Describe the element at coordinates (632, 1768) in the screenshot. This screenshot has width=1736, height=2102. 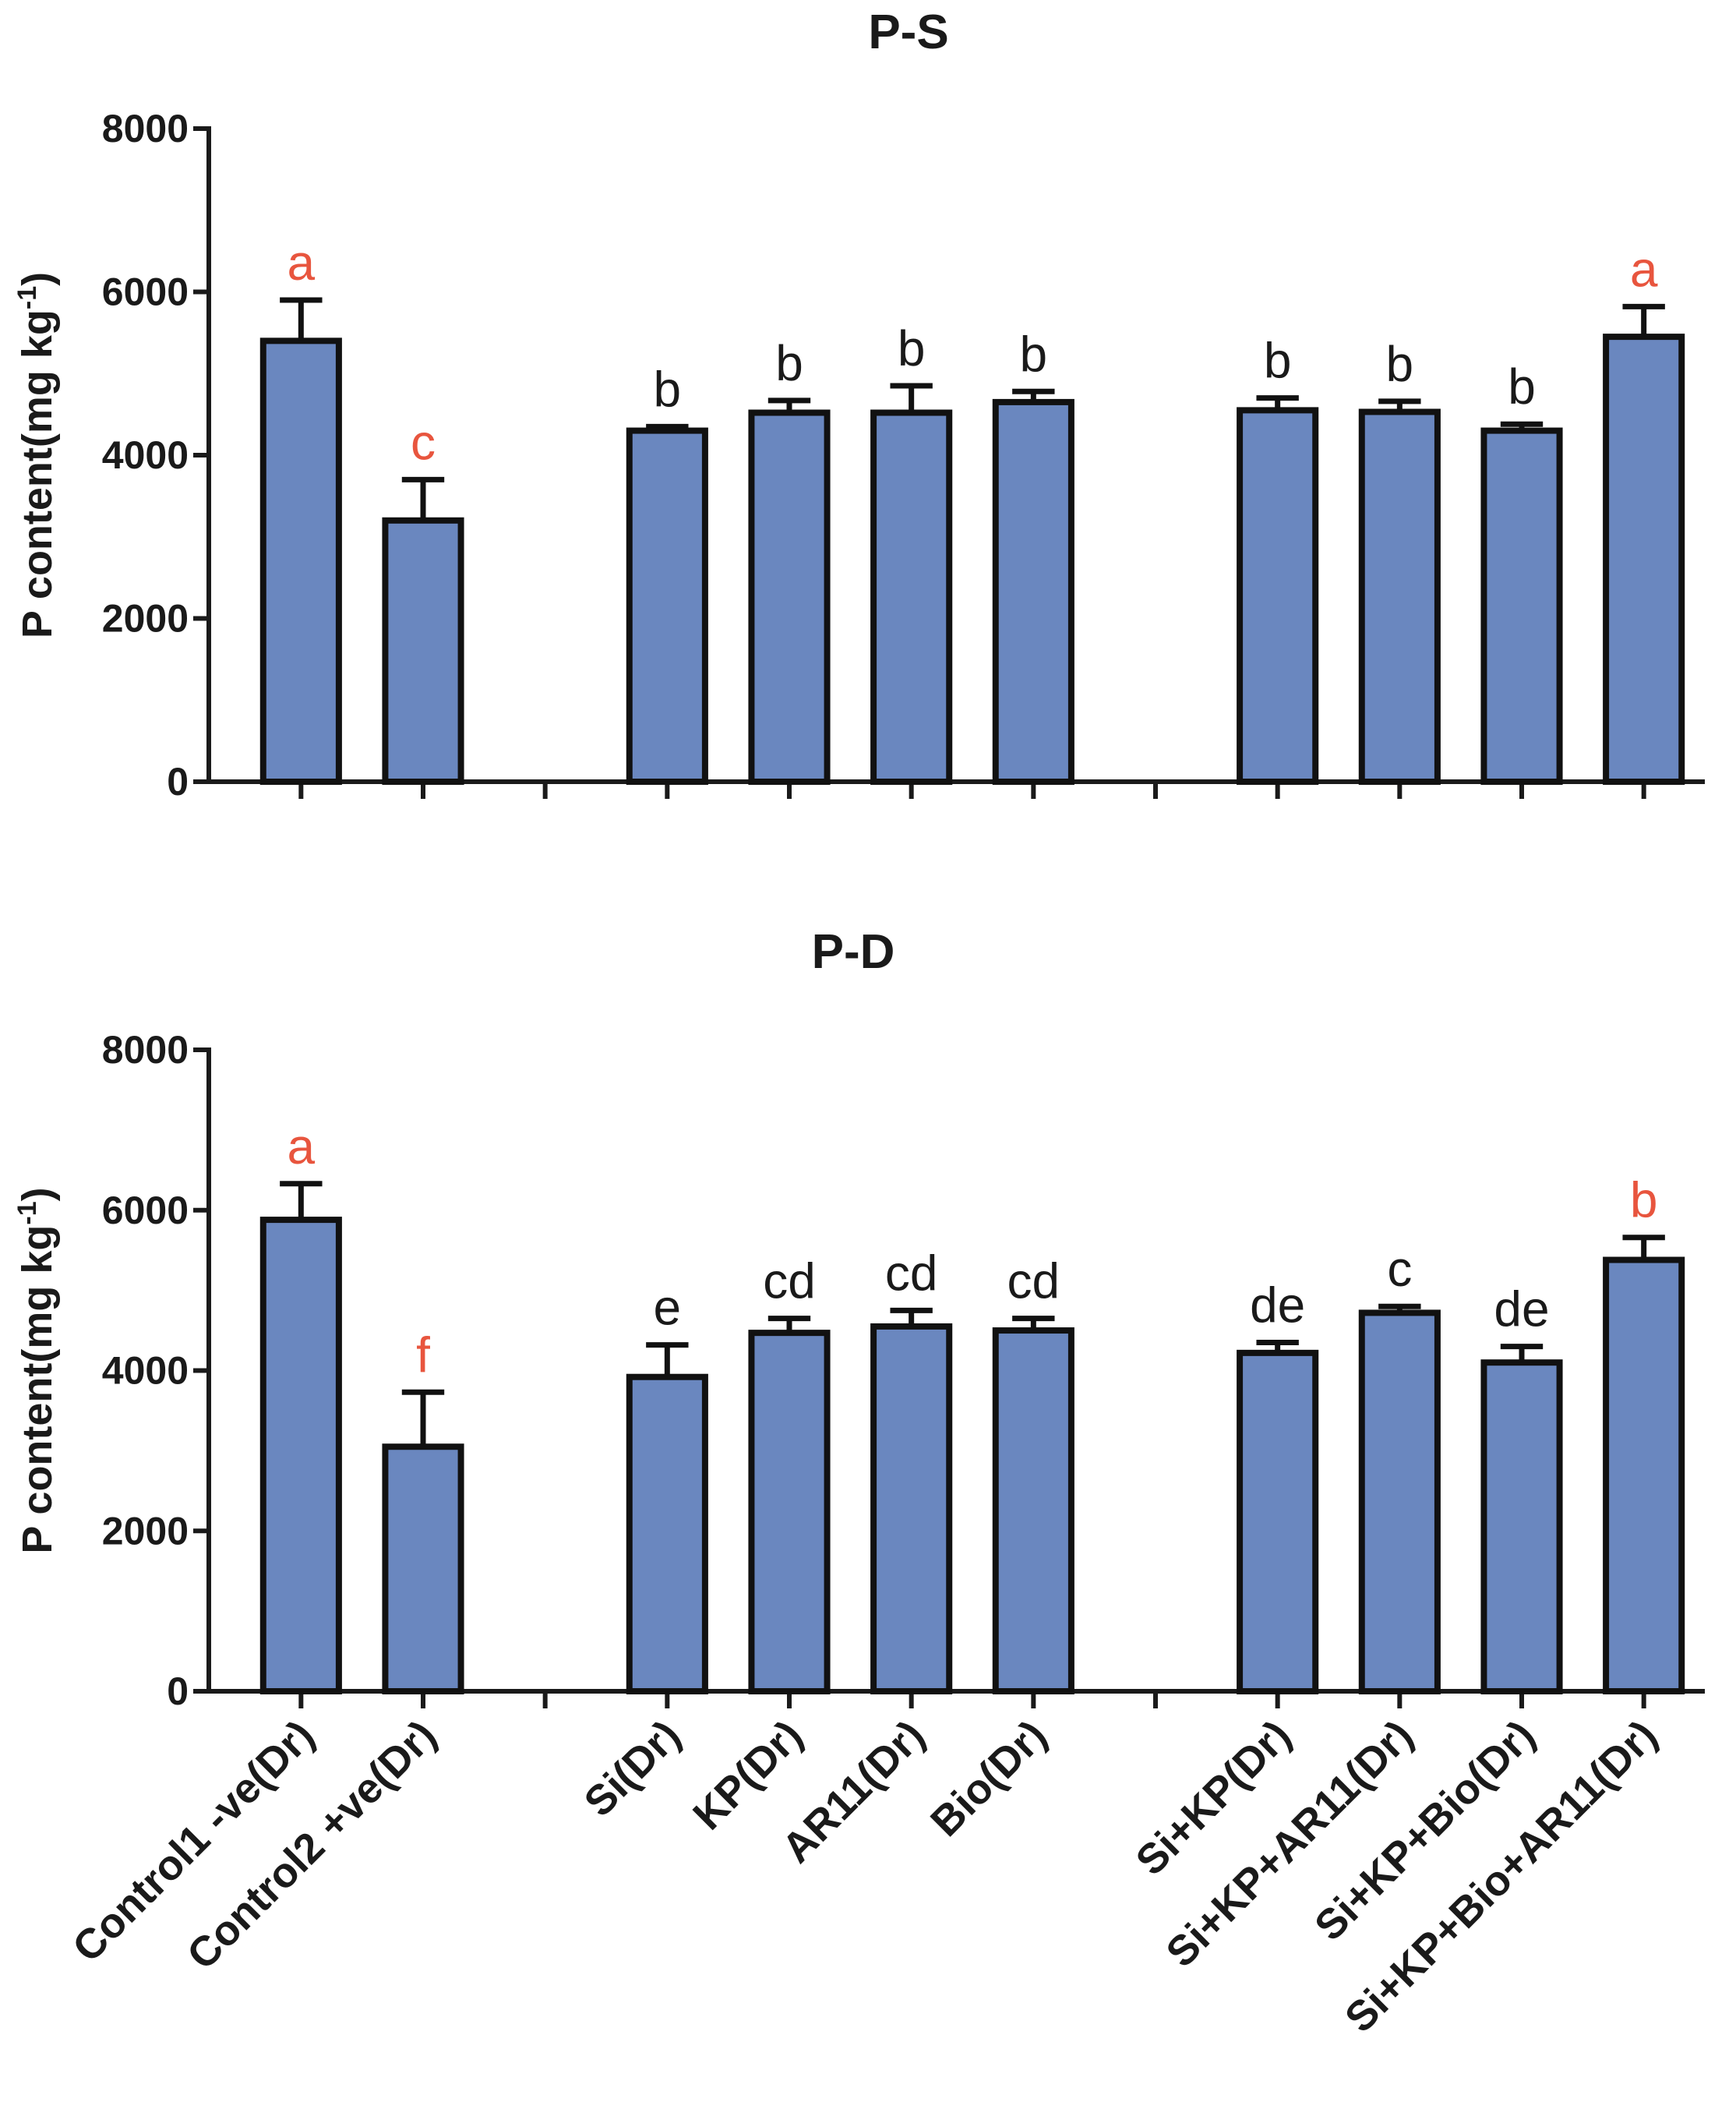
I see `x-category-label: Si(Dr)` at that location.